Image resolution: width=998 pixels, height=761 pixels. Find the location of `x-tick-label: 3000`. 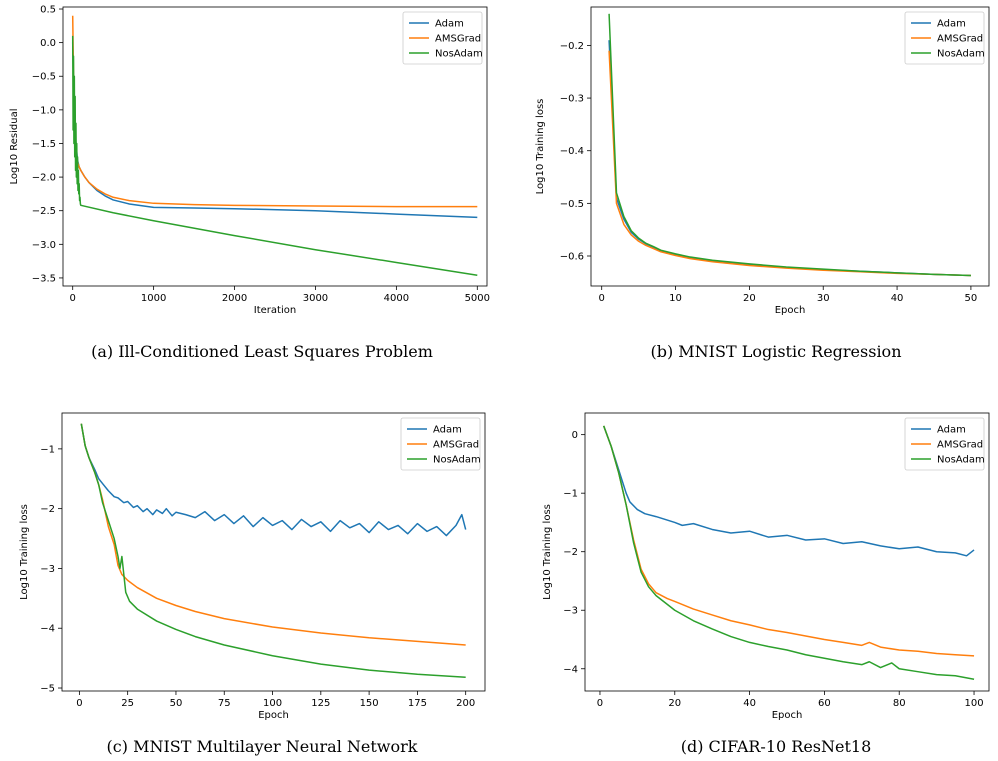

x-tick-label: 3000 is located at coordinates (315, 298).